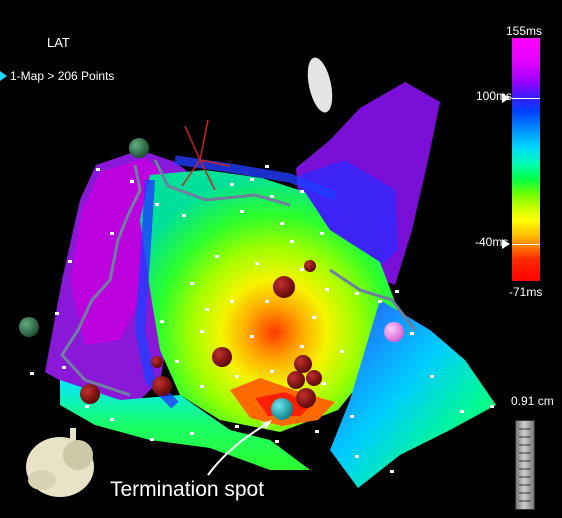 The image size is (562, 518). What do you see at coordinates (526, 159) in the screenshot?
I see `lat-color-scale` at bounding box center [526, 159].